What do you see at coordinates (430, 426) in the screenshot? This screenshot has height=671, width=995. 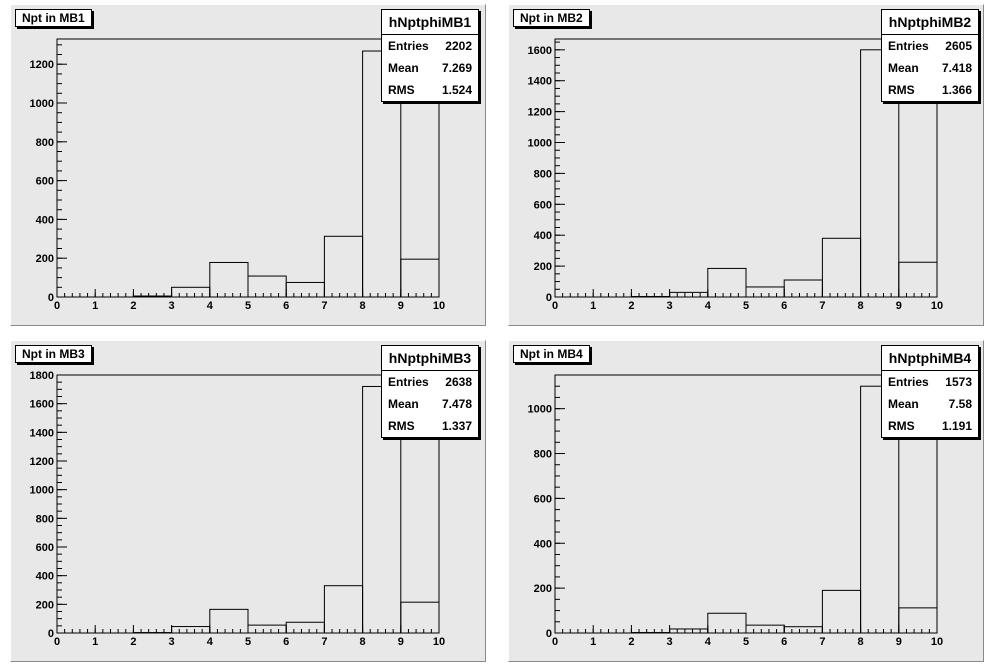 I see `stats-rms-row: RMS 1.337` at bounding box center [430, 426].